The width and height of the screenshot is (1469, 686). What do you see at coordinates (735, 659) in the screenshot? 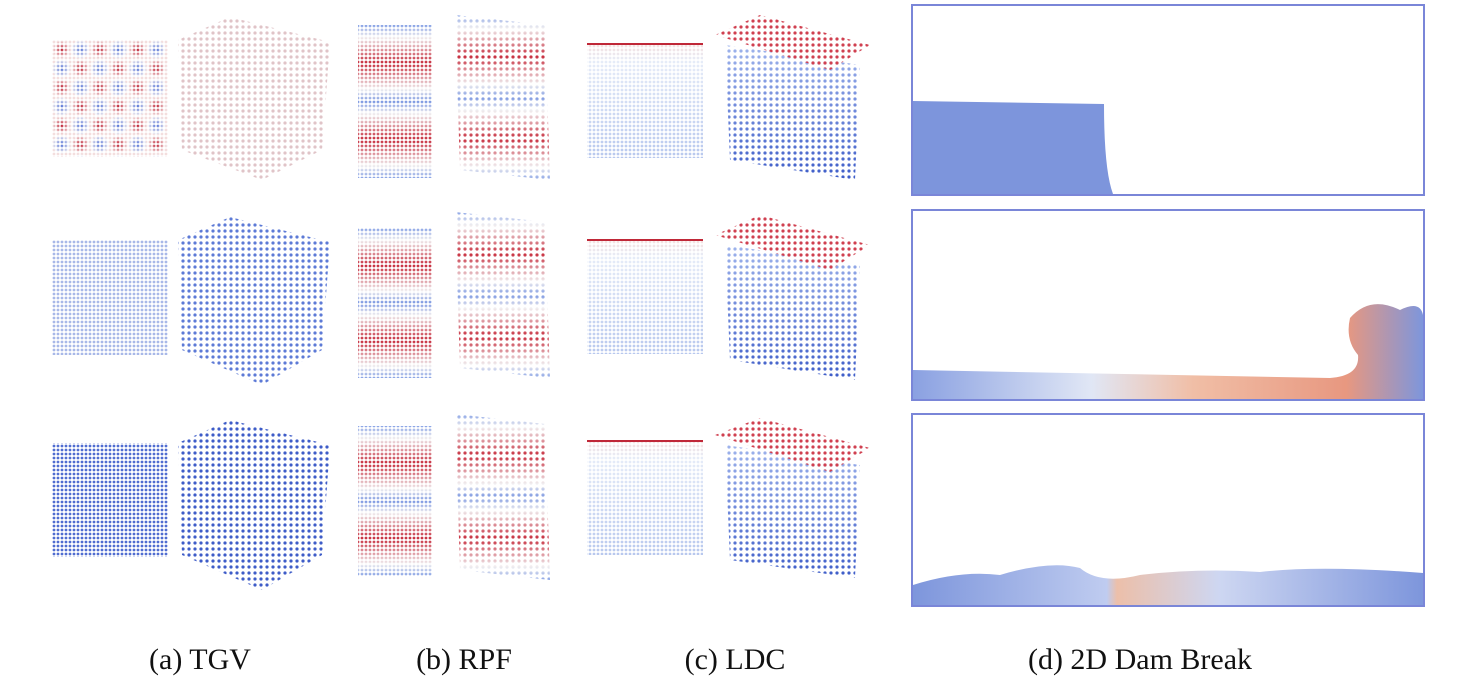
I see `caption: (c) LDC` at bounding box center [735, 659].